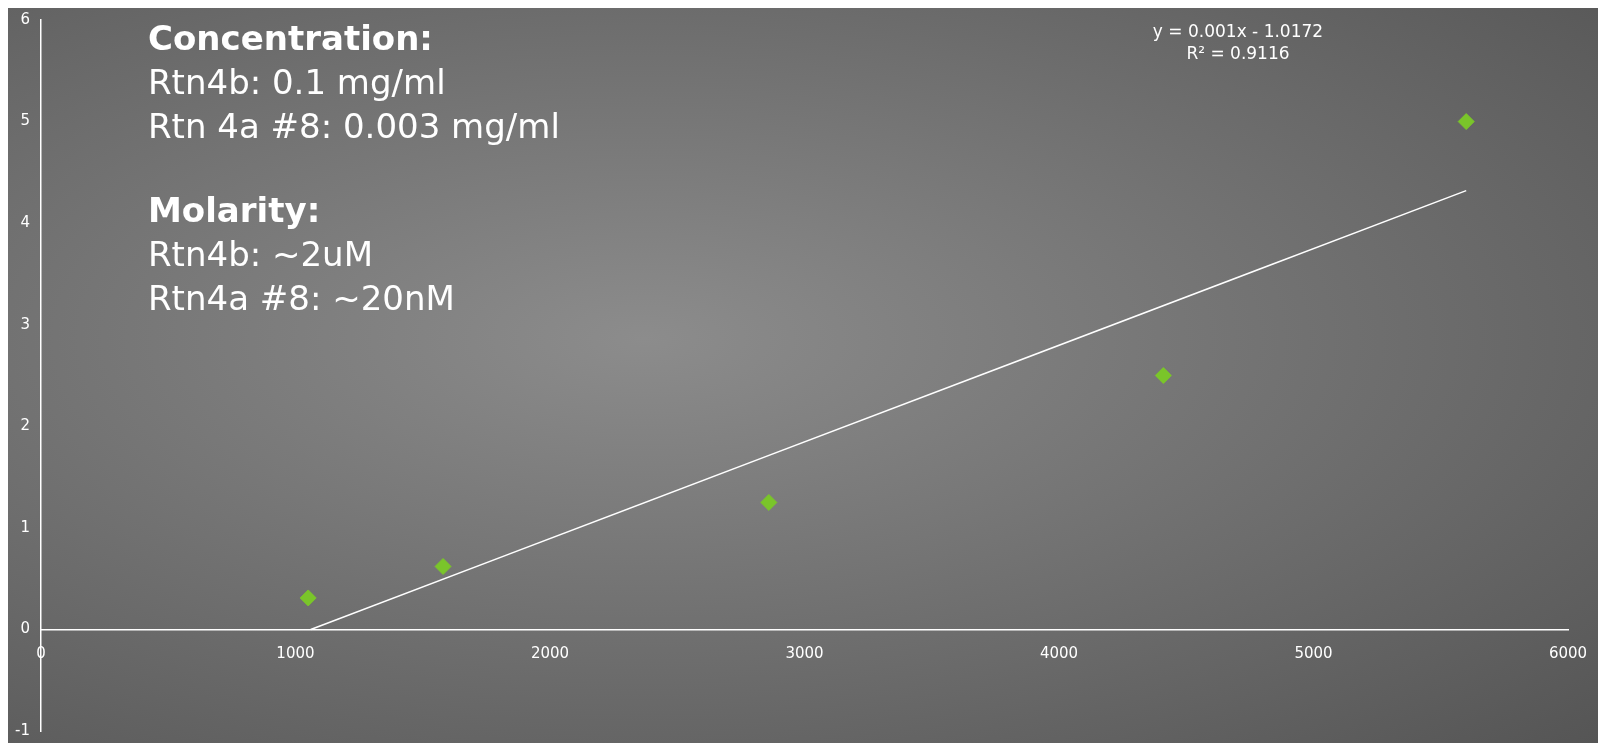  What do you see at coordinates (25, 18) in the screenshot?
I see `y-tick-label: 6` at bounding box center [25, 18].